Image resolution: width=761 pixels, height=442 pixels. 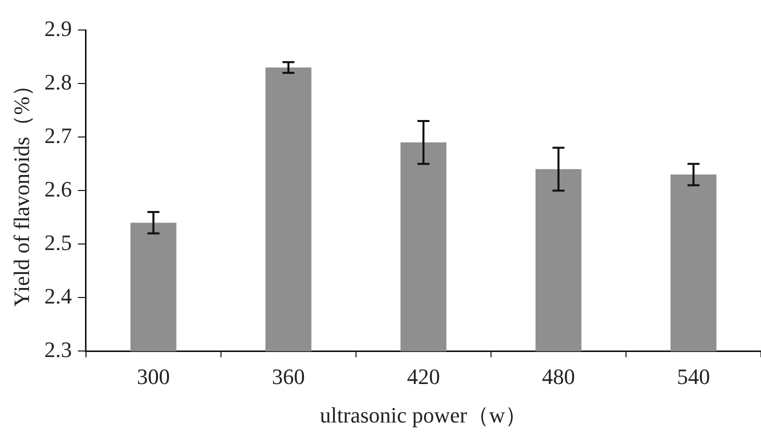 I want to click on x-tick-label: 540, so click(x=693, y=377).